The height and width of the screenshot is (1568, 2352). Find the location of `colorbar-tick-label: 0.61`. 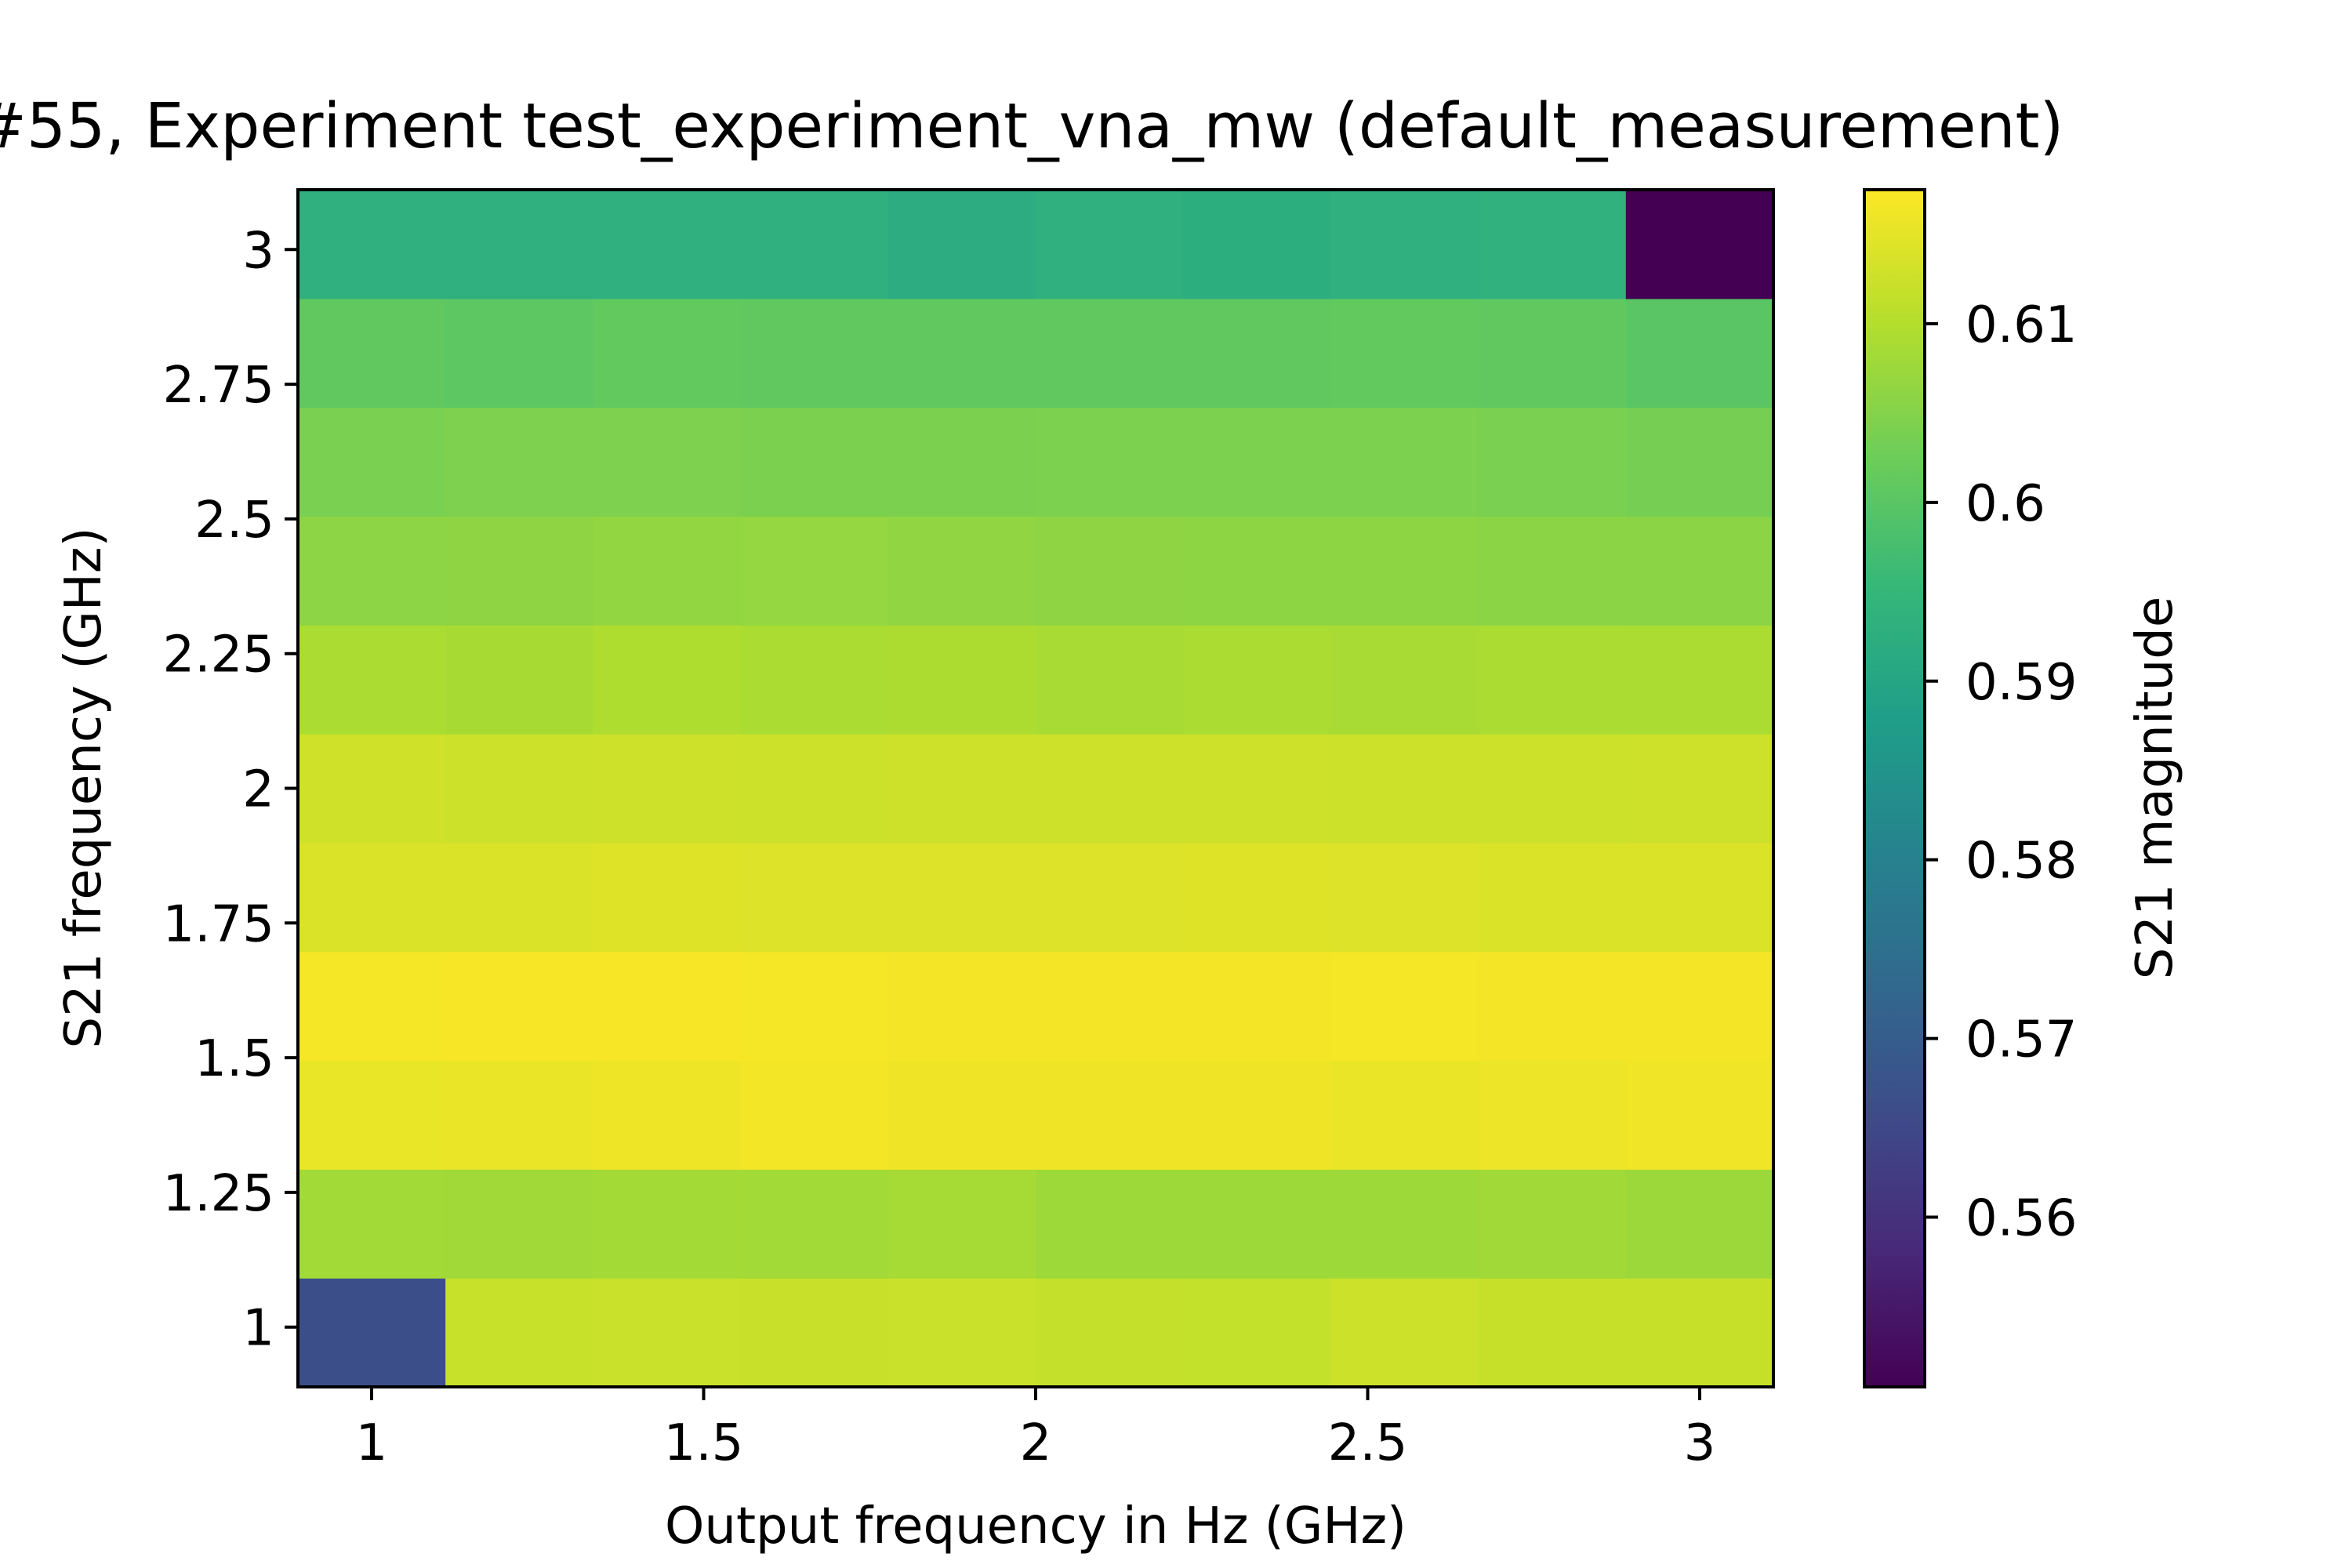

colorbar-tick-label: 0.61 is located at coordinates (2021, 325).